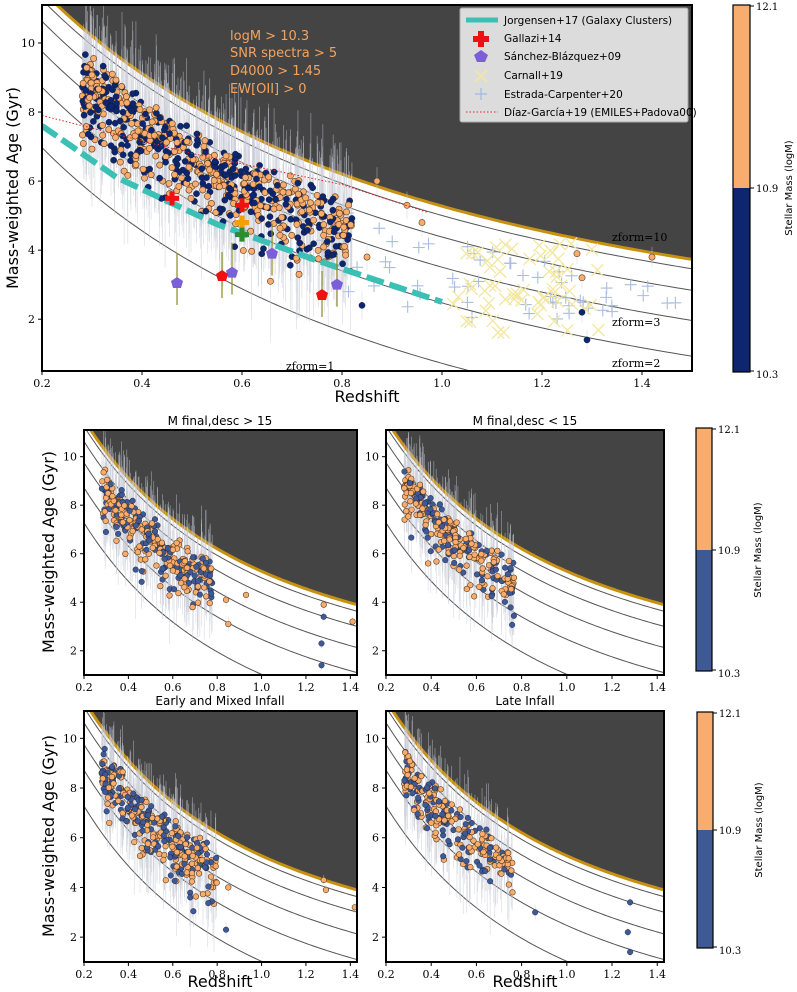 The width and height of the screenshot is (797, 992). What do you see at coordinates (525, 421) in the screenshot?
I see `panel-title-mfinal-lt: M final,desc < 15` at bounding box center [525, 421].